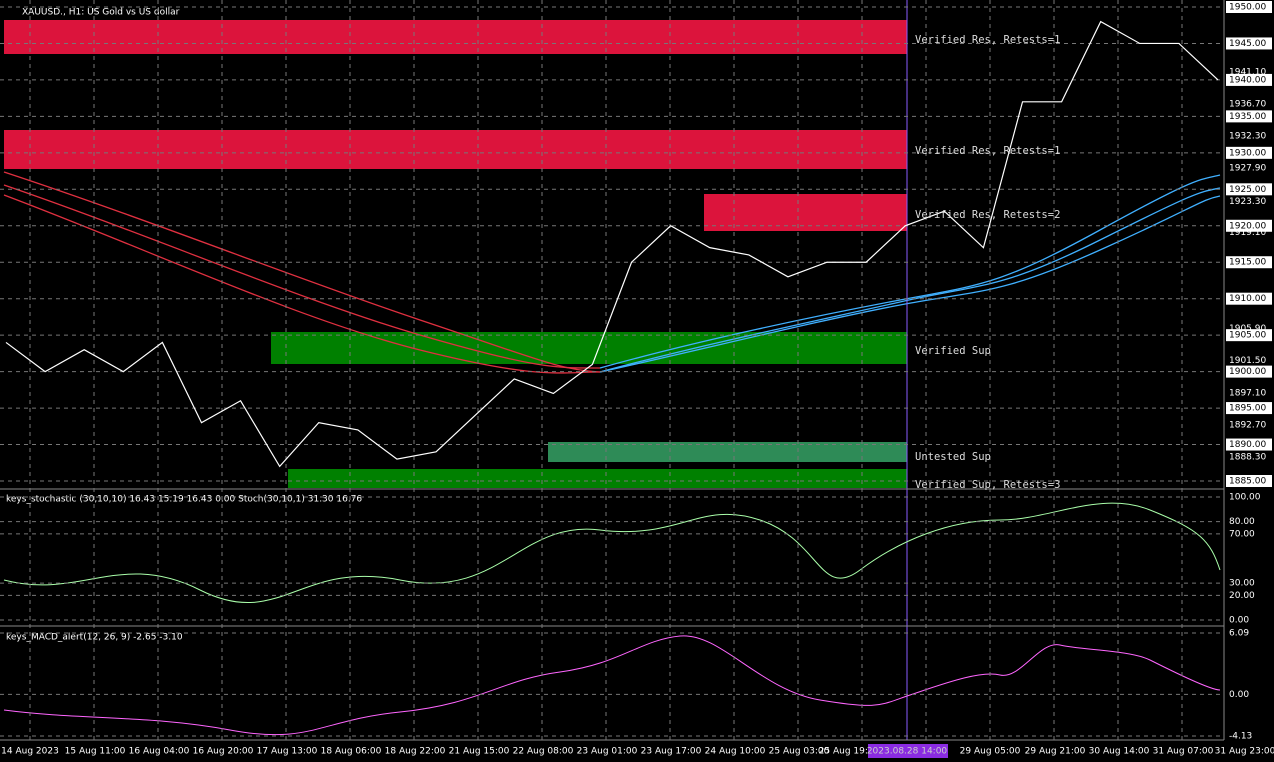 The image size is (1274, 762). I want to click on time-label: 2023.08.28 14:00, so click(907, 752).